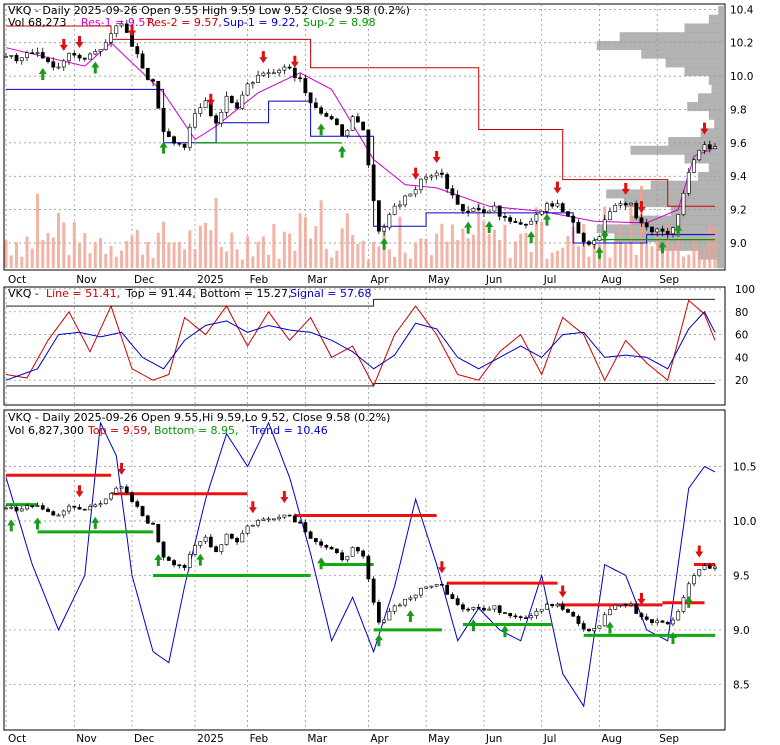  I want to click on price-res2: Res-2 = 9.57,, so click(184, 22).